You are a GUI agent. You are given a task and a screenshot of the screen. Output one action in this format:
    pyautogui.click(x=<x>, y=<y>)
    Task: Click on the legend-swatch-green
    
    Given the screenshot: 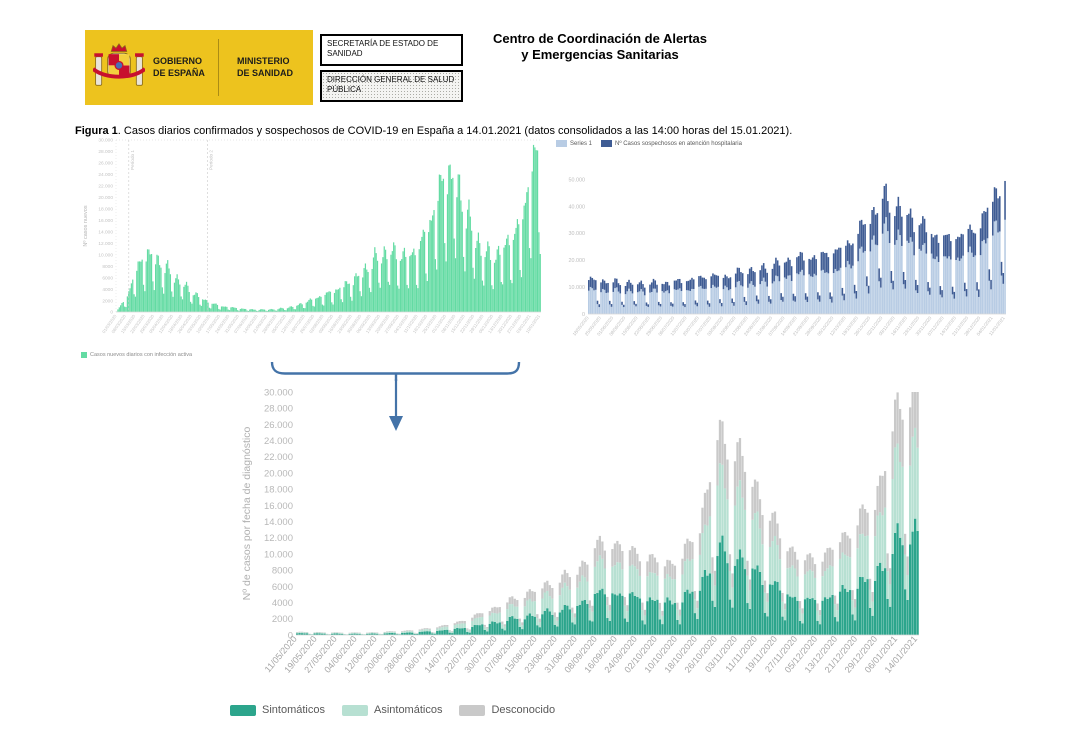 What is the action you would take?
    pyautogui.click(x=84, y=355)
    